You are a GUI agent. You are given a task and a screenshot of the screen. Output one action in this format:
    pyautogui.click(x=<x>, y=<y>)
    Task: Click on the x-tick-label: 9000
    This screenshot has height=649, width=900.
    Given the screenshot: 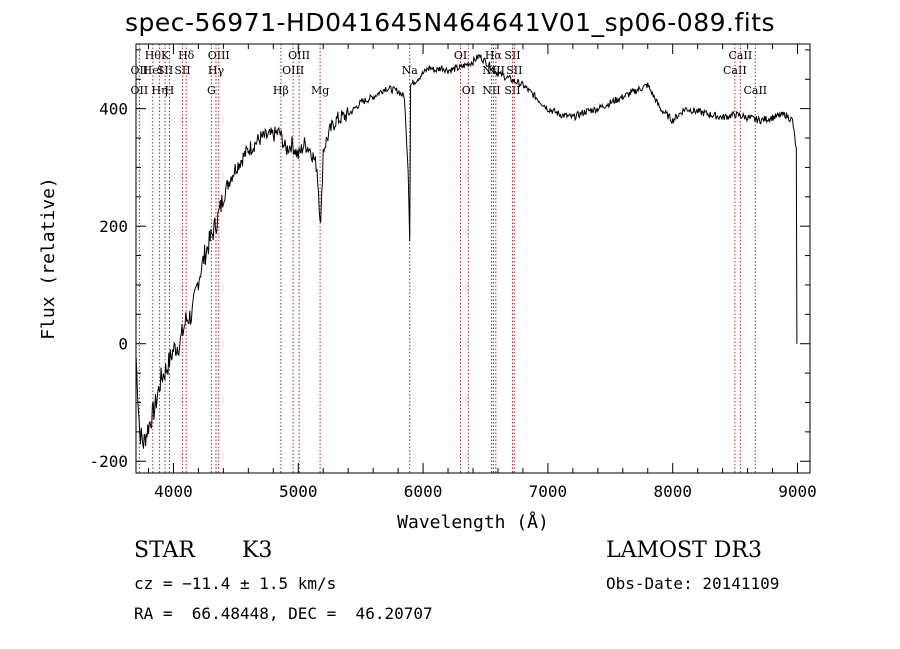 What is the action you would take?
    pyautogui.click(x=797, y=491)
    